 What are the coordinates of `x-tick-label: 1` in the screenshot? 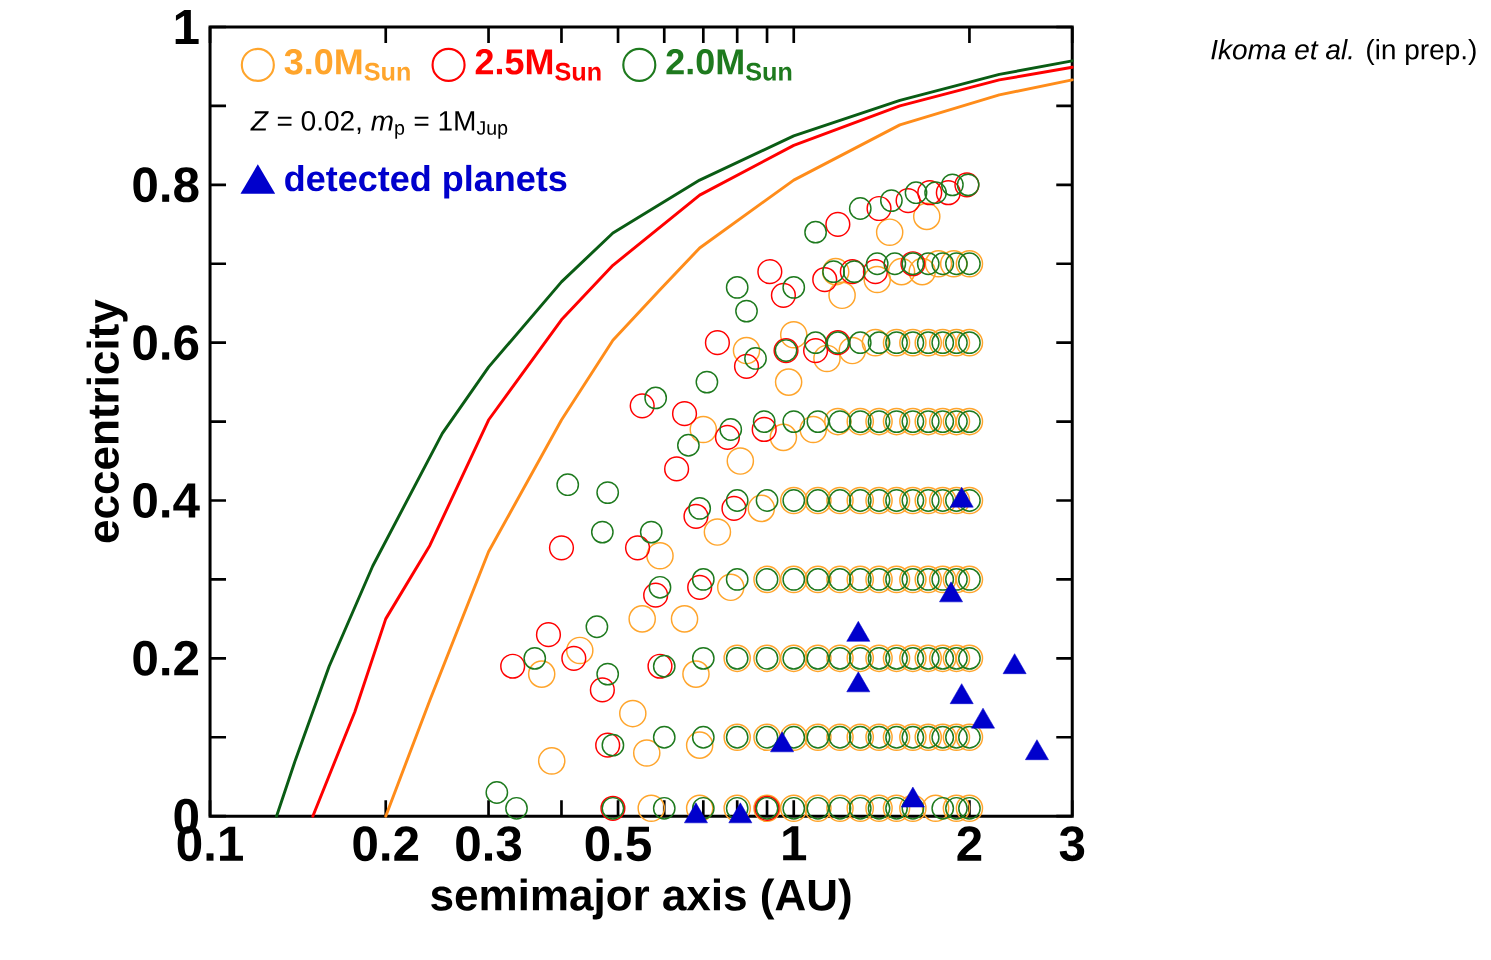 It's located at (795, 843).